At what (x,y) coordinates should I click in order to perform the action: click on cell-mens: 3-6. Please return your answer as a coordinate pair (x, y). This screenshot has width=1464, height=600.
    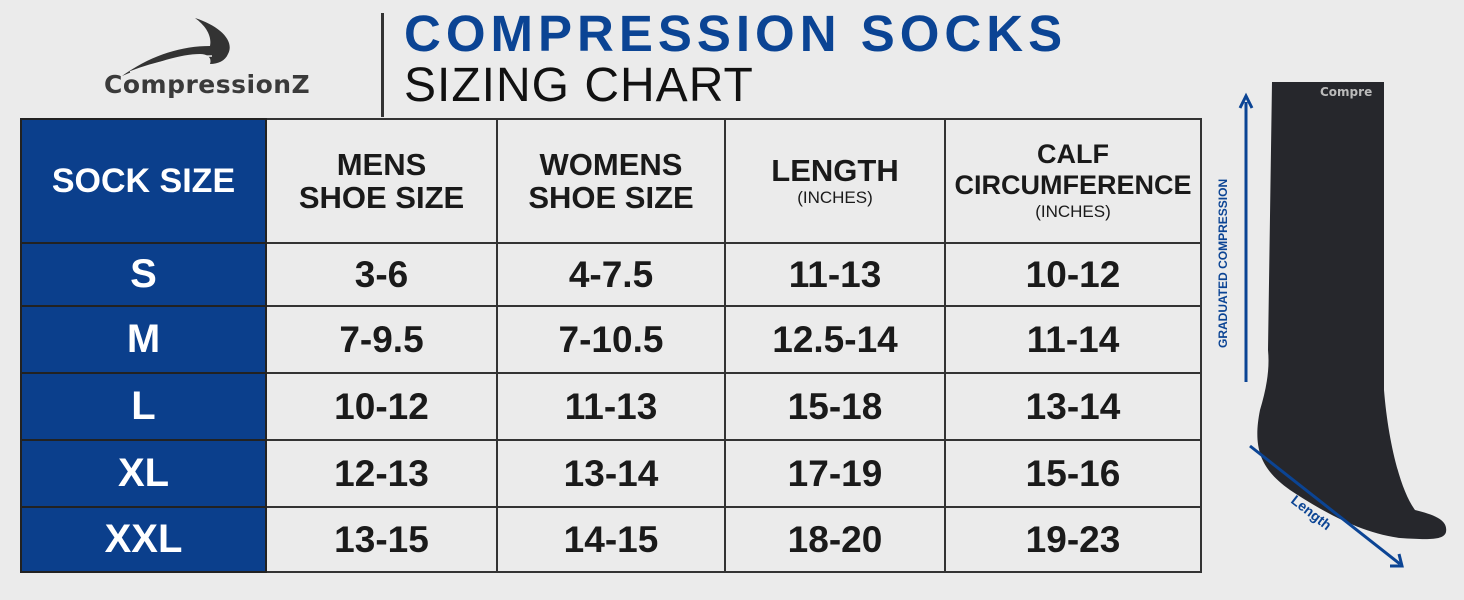
    Looking at the image, I should click on (381, 274).